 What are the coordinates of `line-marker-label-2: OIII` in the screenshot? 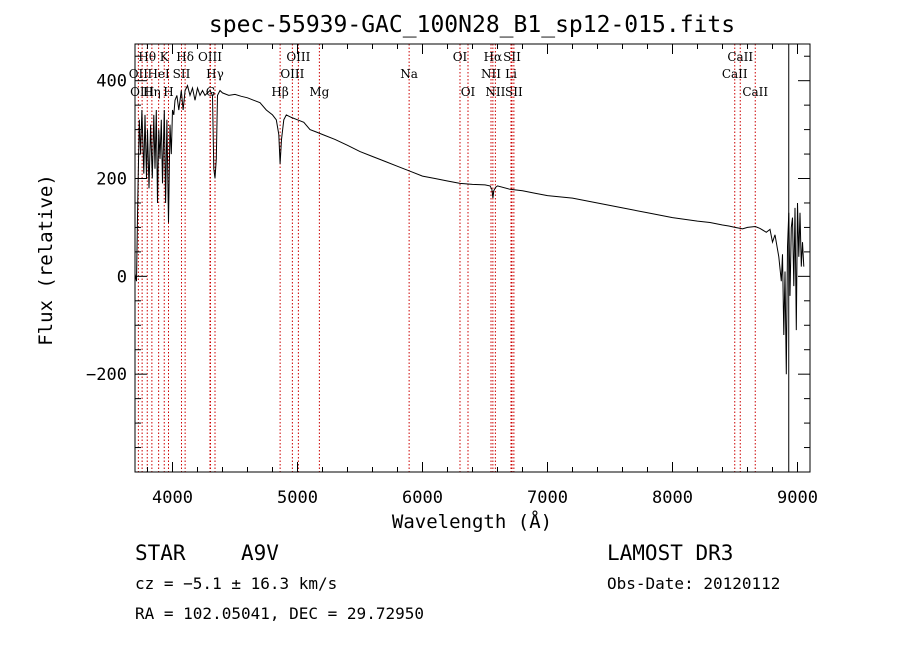 It's located at (142, 92).